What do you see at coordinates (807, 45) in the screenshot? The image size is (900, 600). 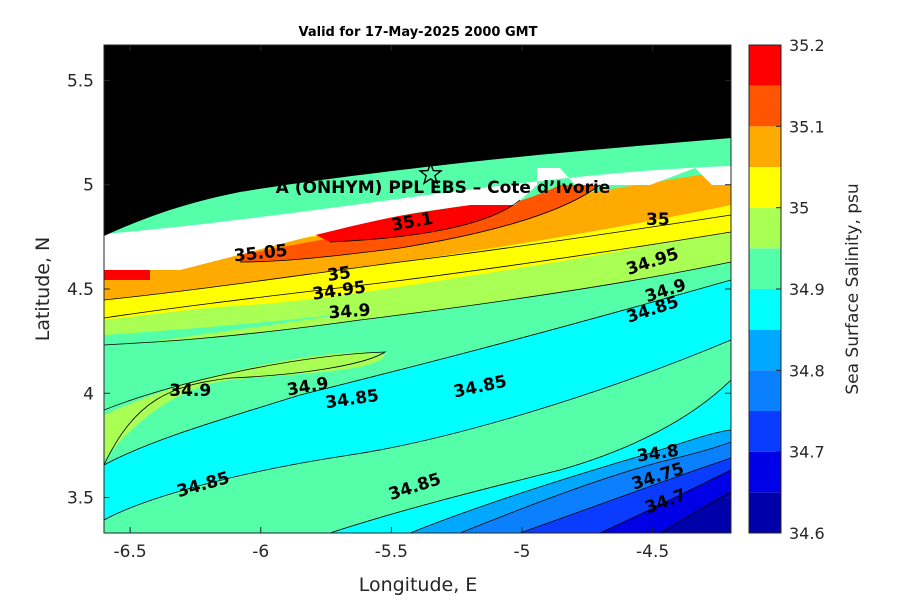 I see `colorbar-tick-label: 35.2` at bounding box center [807, 45].